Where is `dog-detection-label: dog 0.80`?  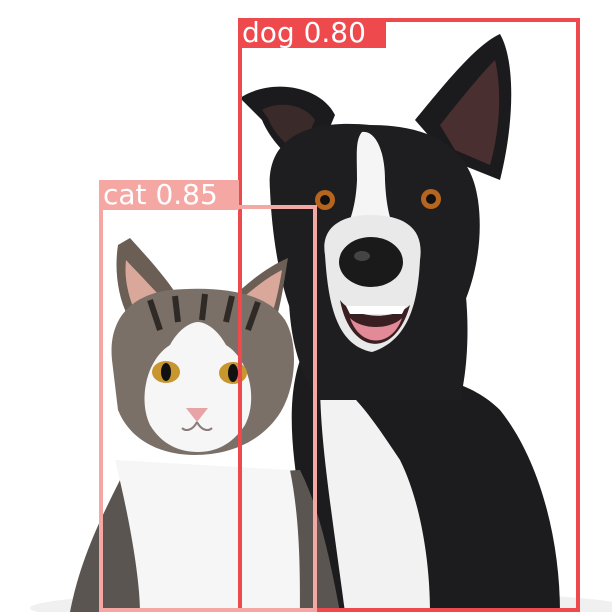
dog-detection-label: dog 0.80 is located at coordinates (312, 33).